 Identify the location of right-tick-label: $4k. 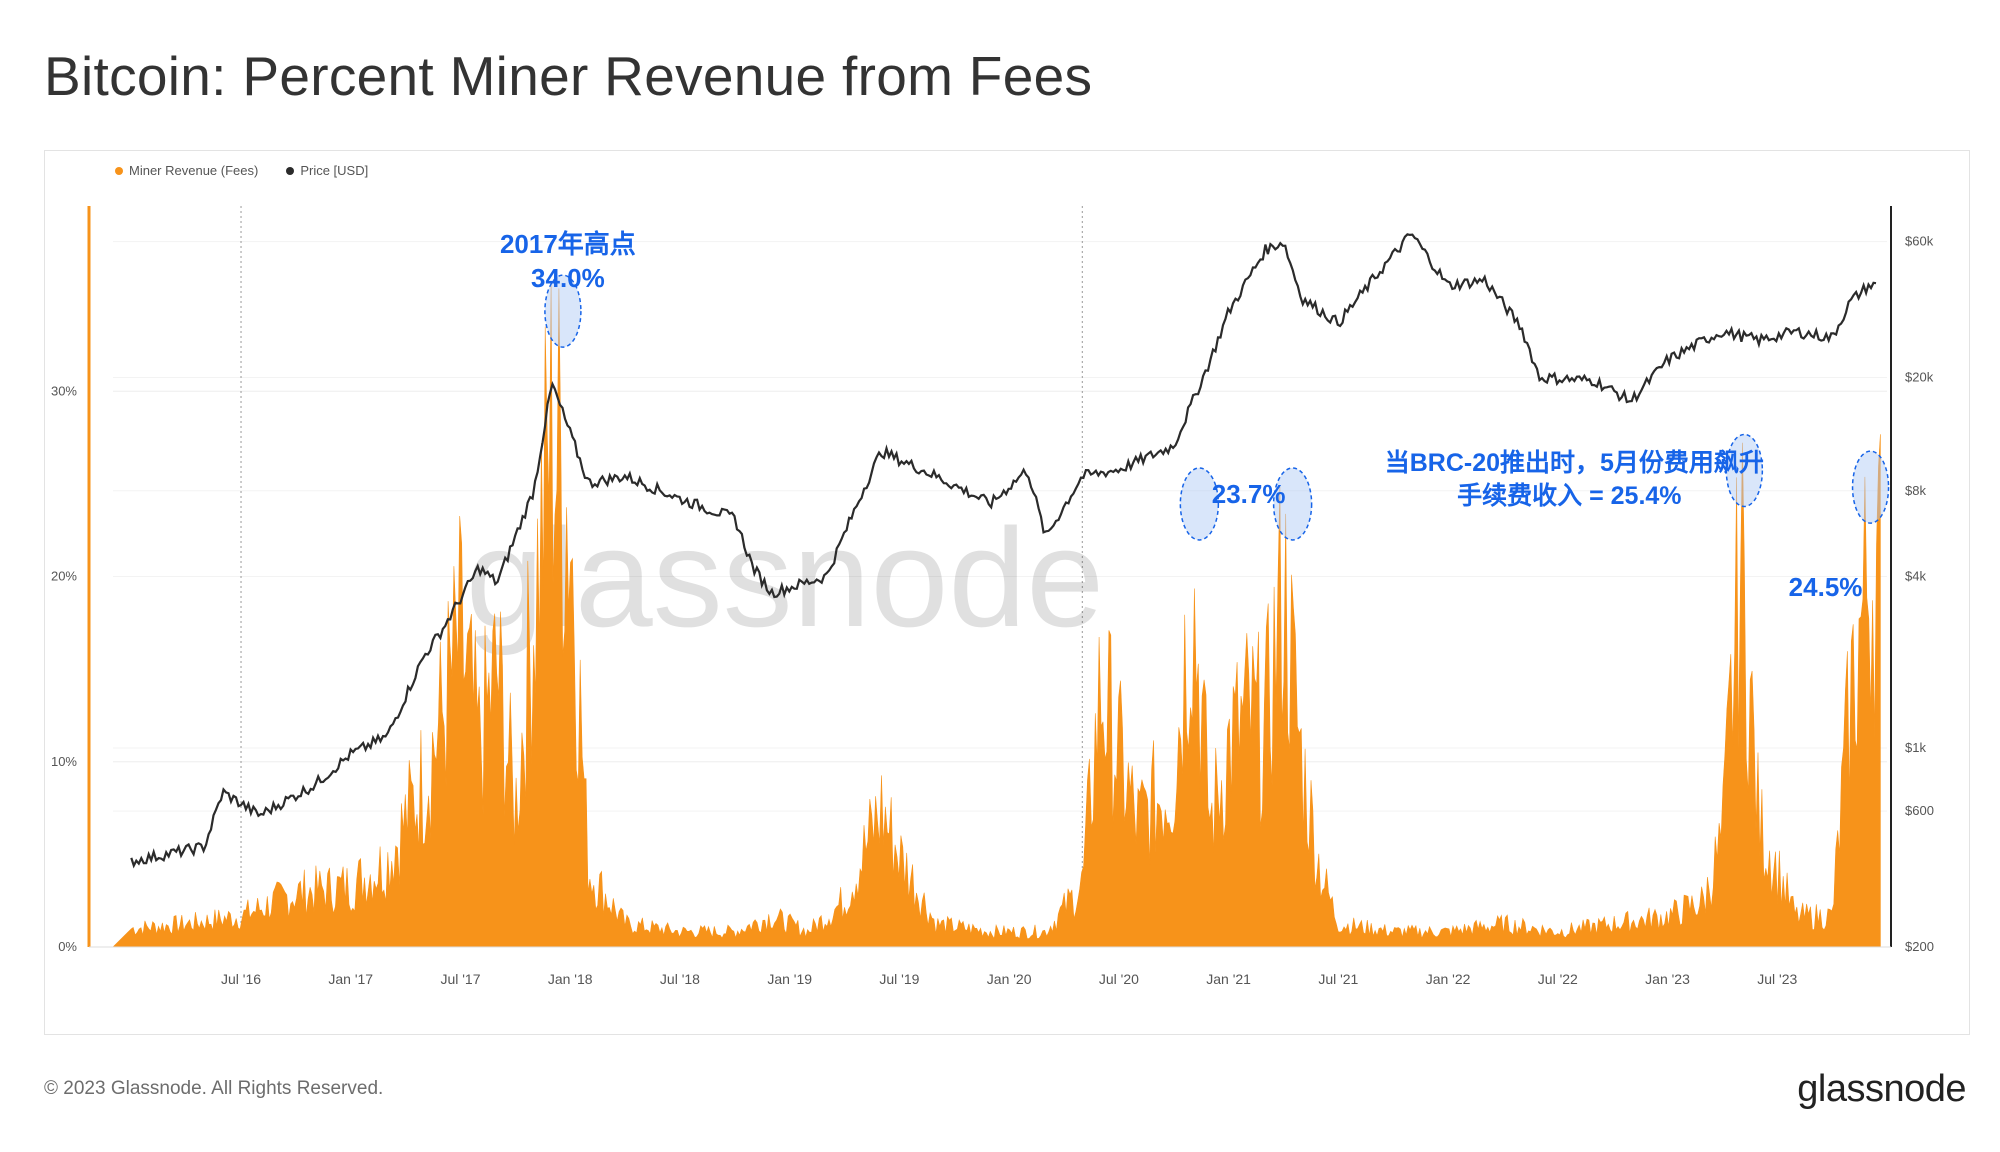
(1915, 576).